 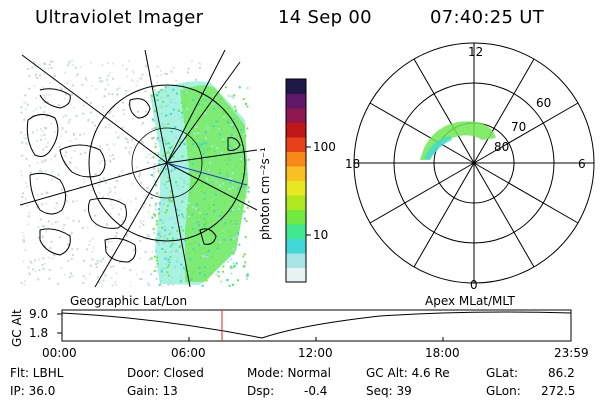 What do you see at coordinates (59, 353) in the screenshot?
I see `x-tick-0000: 00:00` at bounding box center [59, 353].